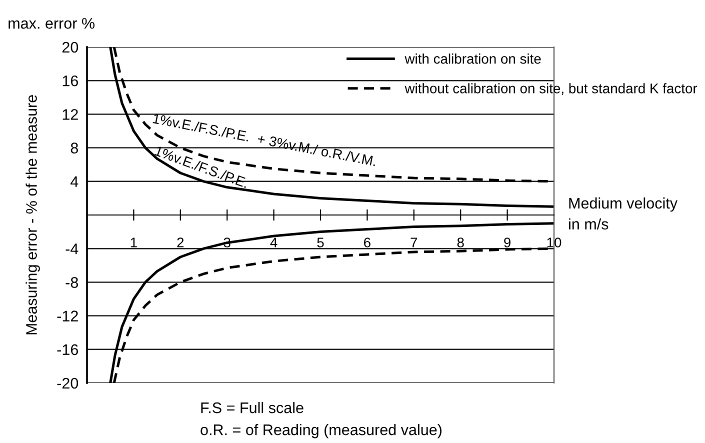 This screenshot has width=705, height=443. What do you see at coordinates (623, 213) in the screenshot?
I see `x-axis-title: Medium velocity in m/s` at bounding box center [623, 213].